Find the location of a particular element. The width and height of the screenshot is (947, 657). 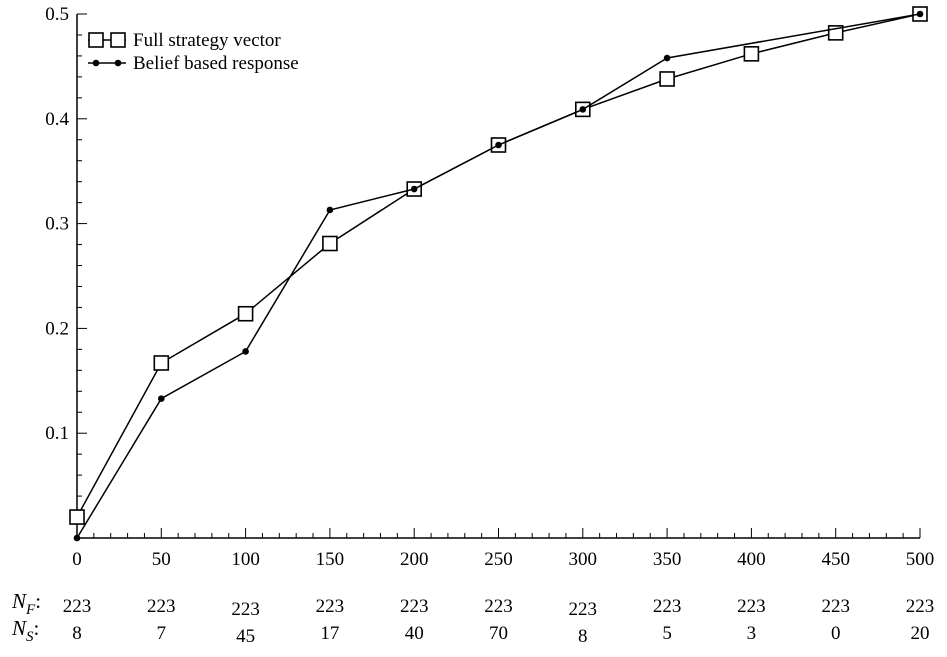

x-tick-label: 250 is located at coordinates (498, 559).